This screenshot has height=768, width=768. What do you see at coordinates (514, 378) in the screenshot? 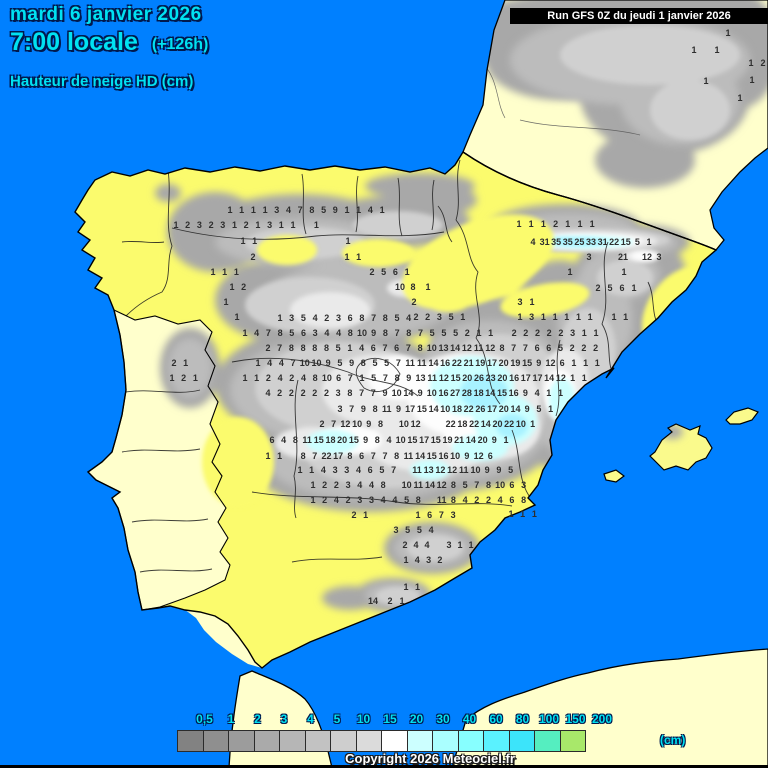
I see `snow-depth-value: 16` at bounding box center [514, 378].